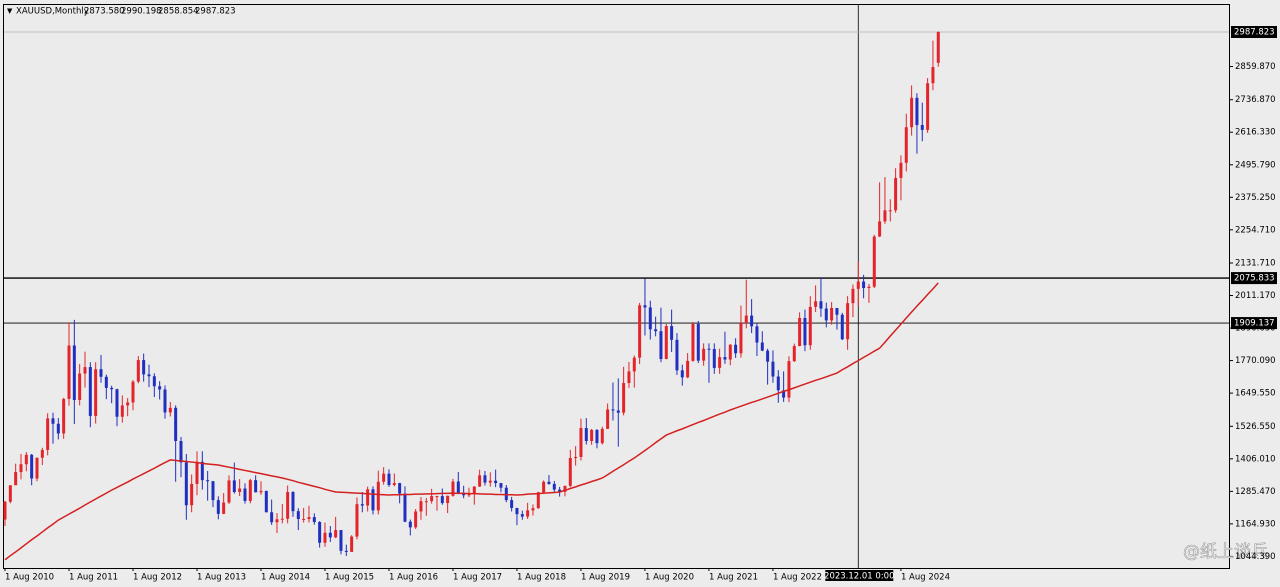 This screenshot has width=1280, height=587. What do you see at coordinates (1255, 394) in the screenshot?
I see `y-tick-label: 1649.550` at bounding box center [1255, 394].